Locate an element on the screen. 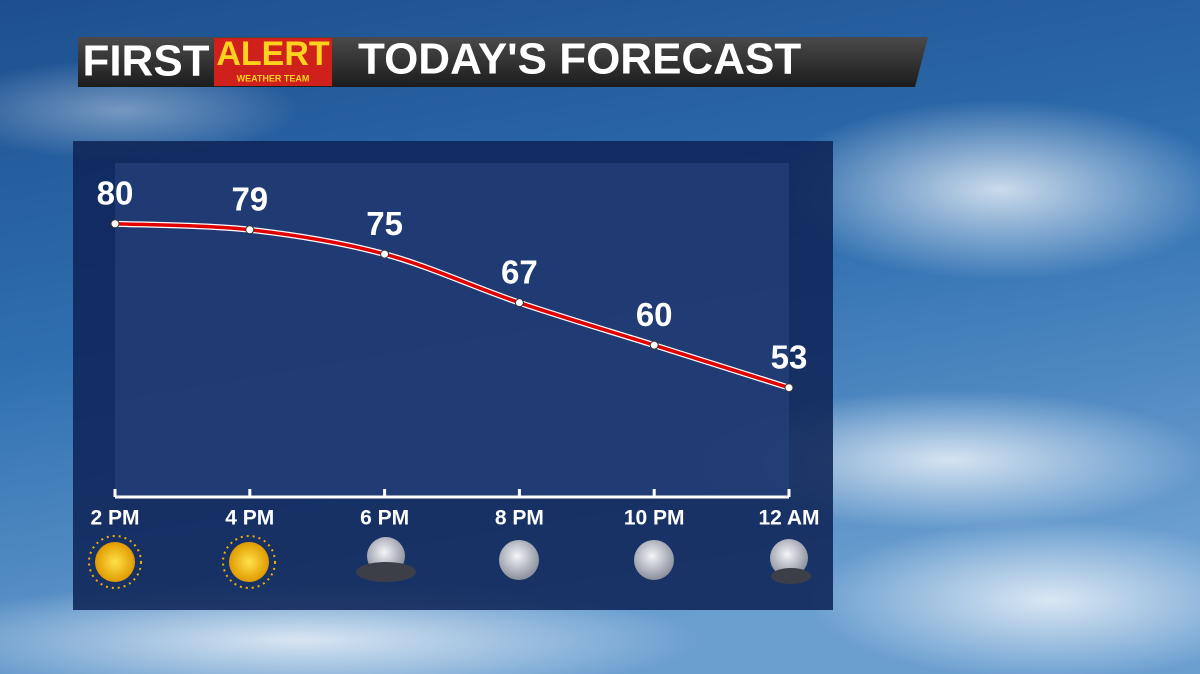 The height and width of the screenshot is (674, 1200). x-tick-label: 2 PM is located at coordinates (114, 518).